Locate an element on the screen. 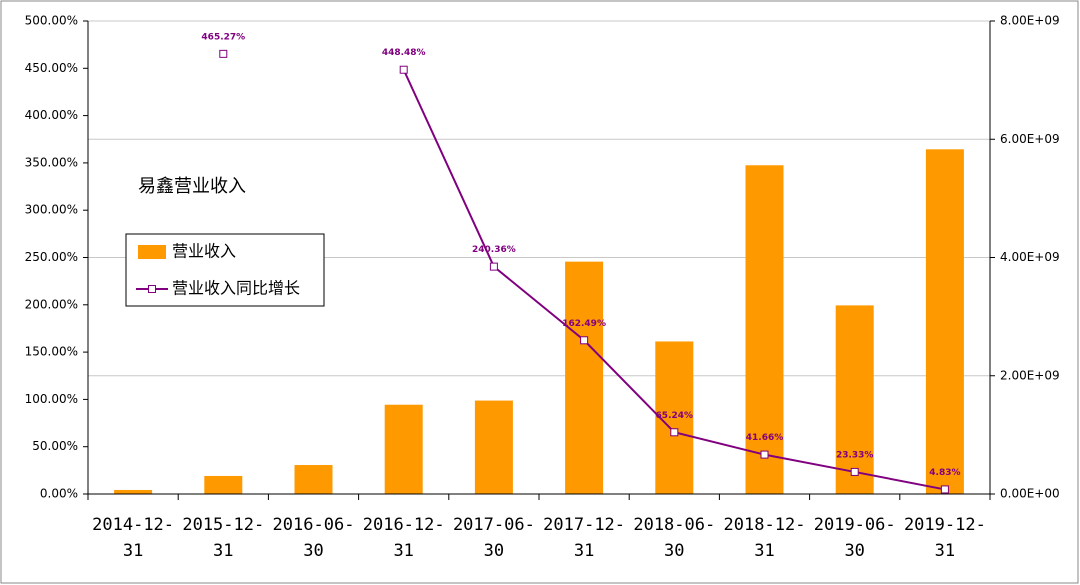 Image resolution: width=1080 pixels, height=585 pixels. y-tick-label: 400.00% is located at coordinates (51, 115).